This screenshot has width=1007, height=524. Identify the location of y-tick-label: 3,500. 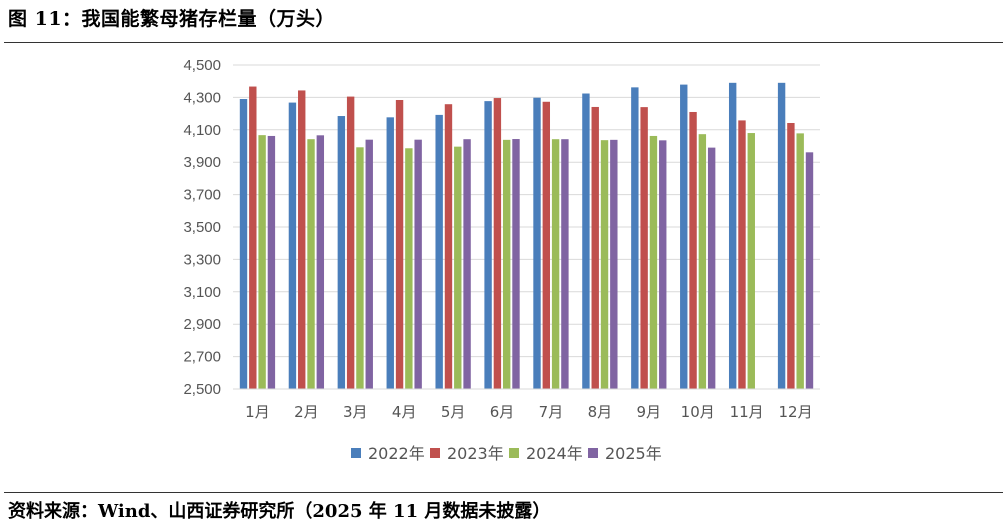
(202, 227).